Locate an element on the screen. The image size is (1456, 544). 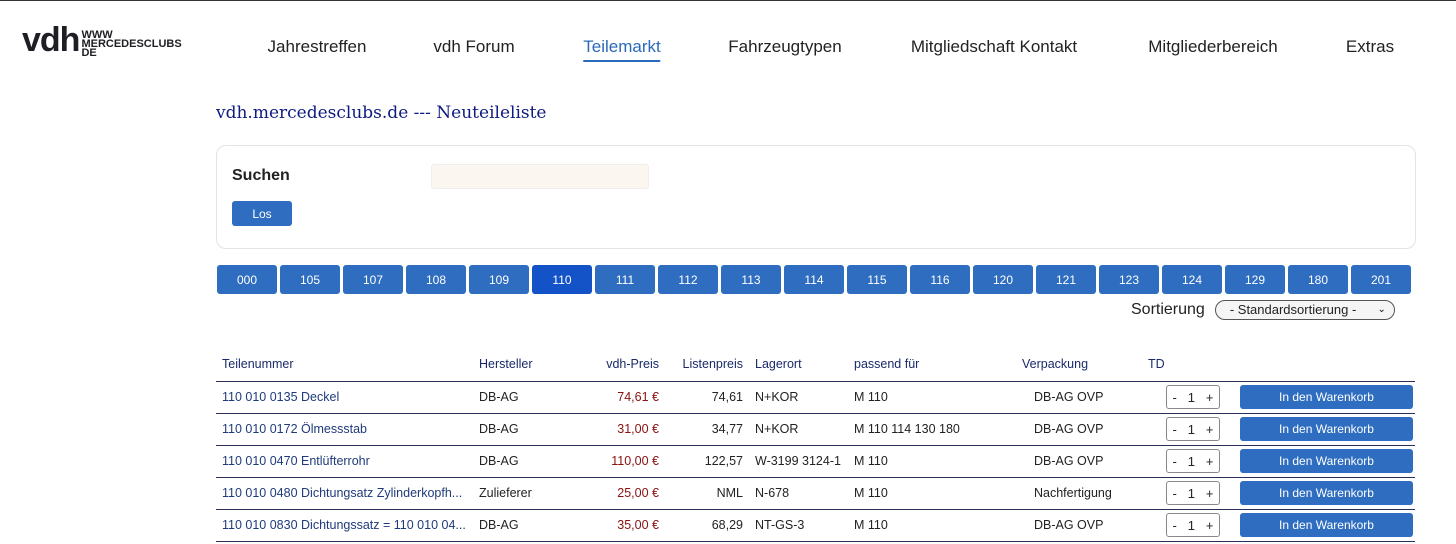
tab-129: 129 is located at coordinates (1255, 279).